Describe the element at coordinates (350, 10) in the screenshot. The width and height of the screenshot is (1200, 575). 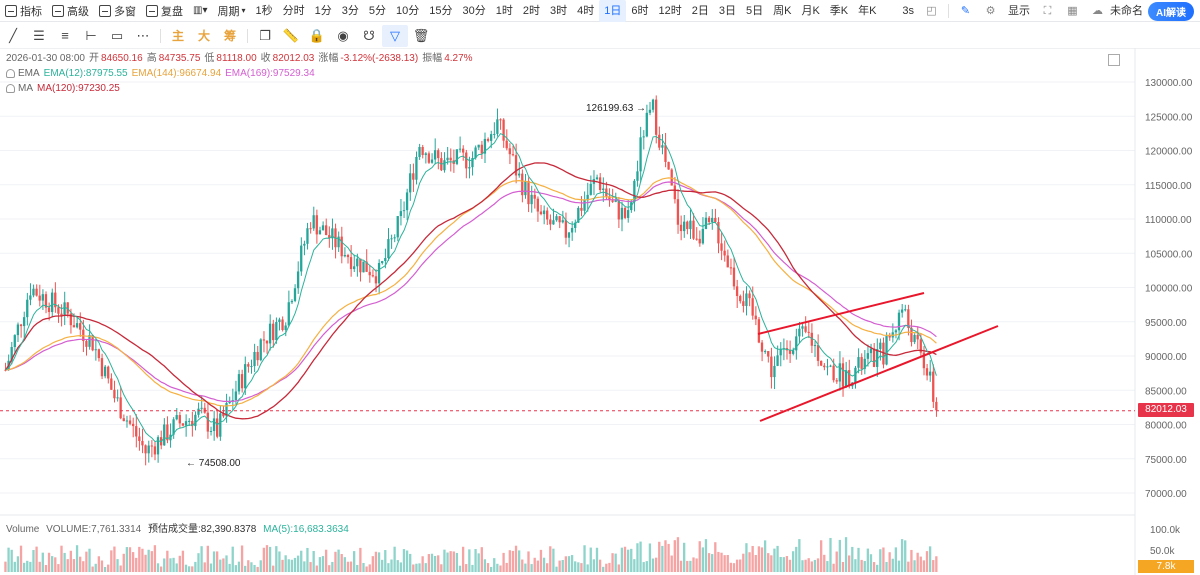
I see `timeframe-3: 3分` at that location.